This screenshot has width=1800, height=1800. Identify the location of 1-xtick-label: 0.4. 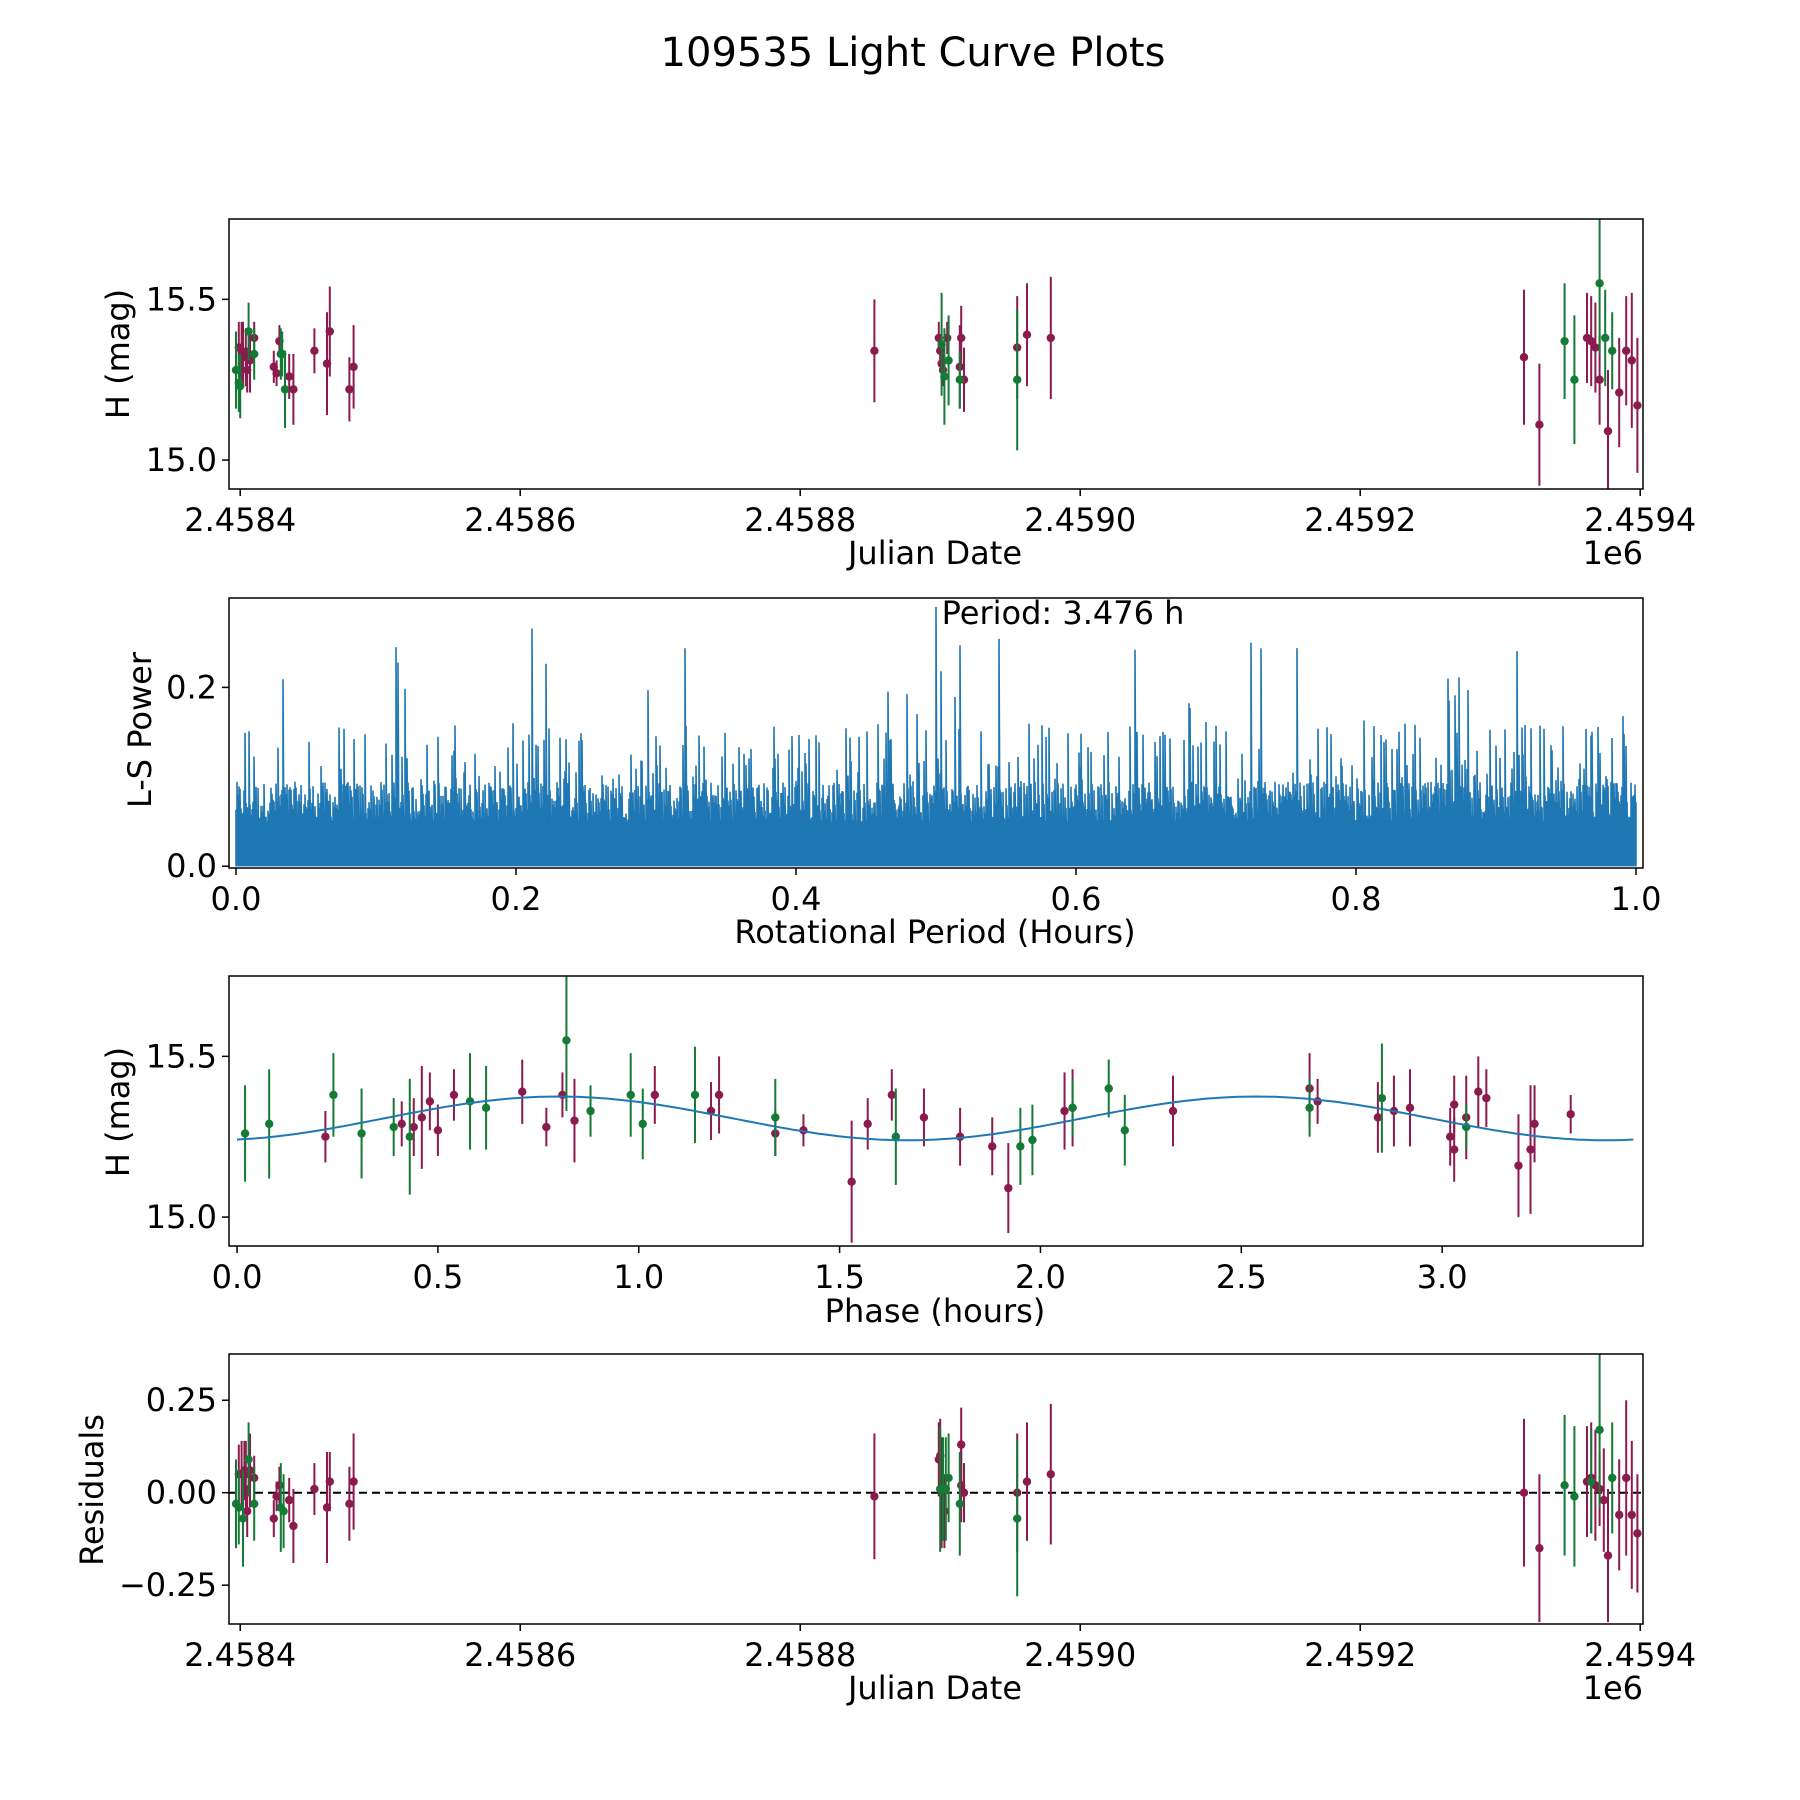
(796, 899).